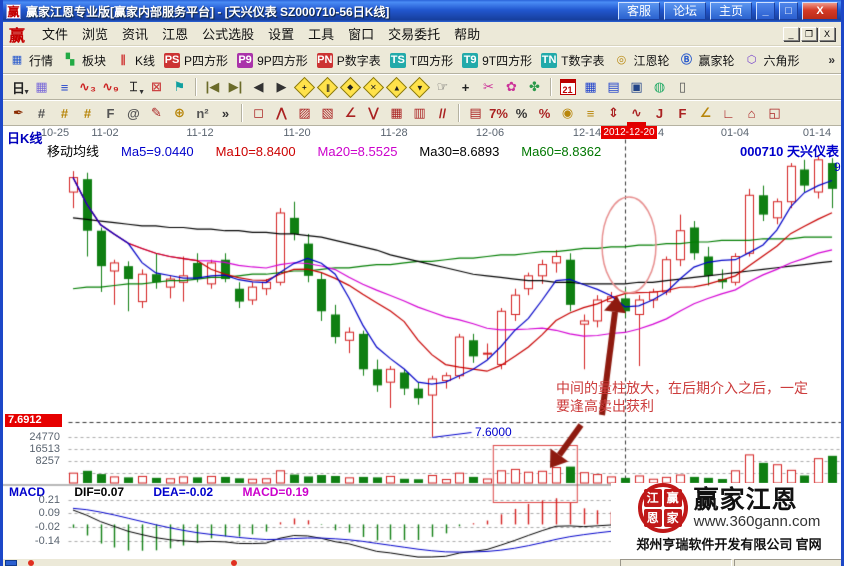 The width and height of the screenshot is (844, 566). I want to click on measure-scissors-button: ✂, so click(488, 86).